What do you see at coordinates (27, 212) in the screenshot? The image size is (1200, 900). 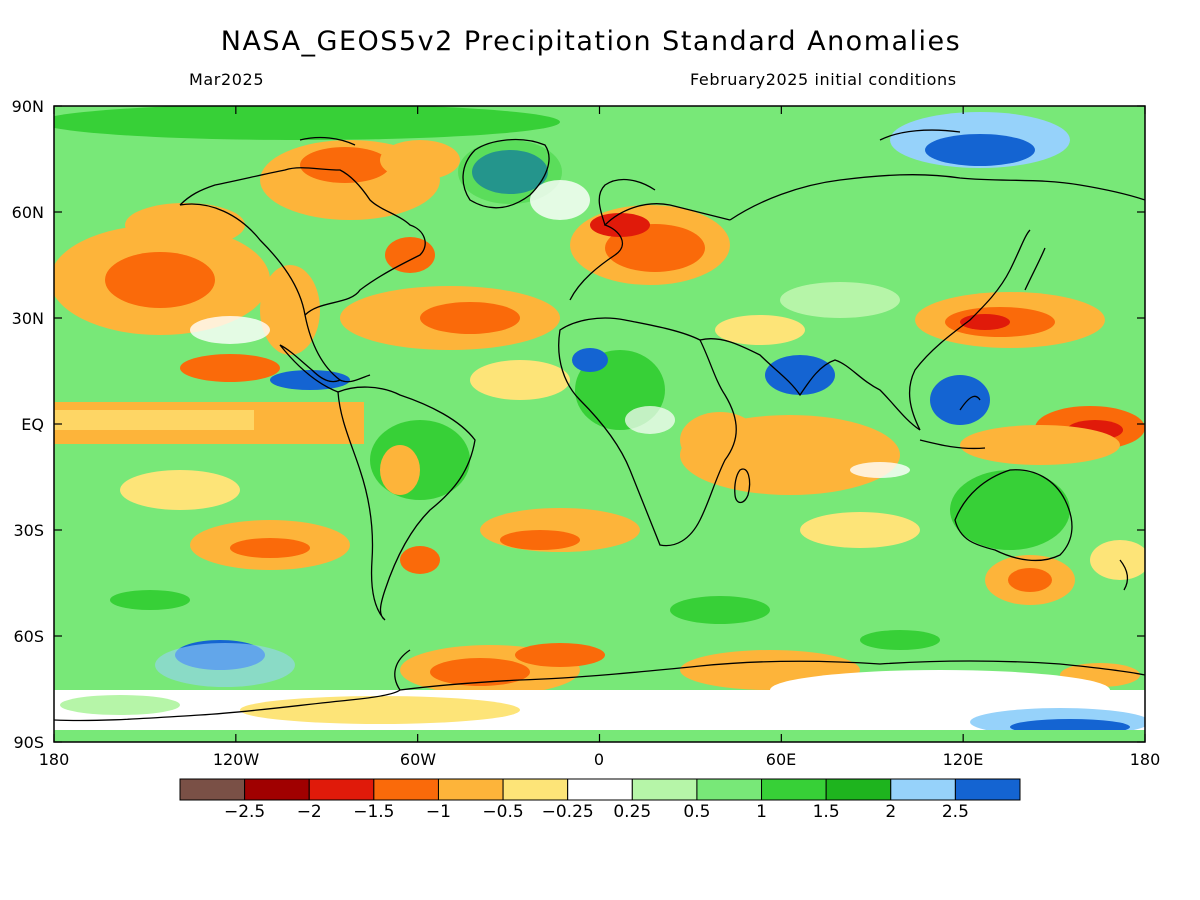 I see `lat-label-60n: 60N` at bounding box center [27, 212].